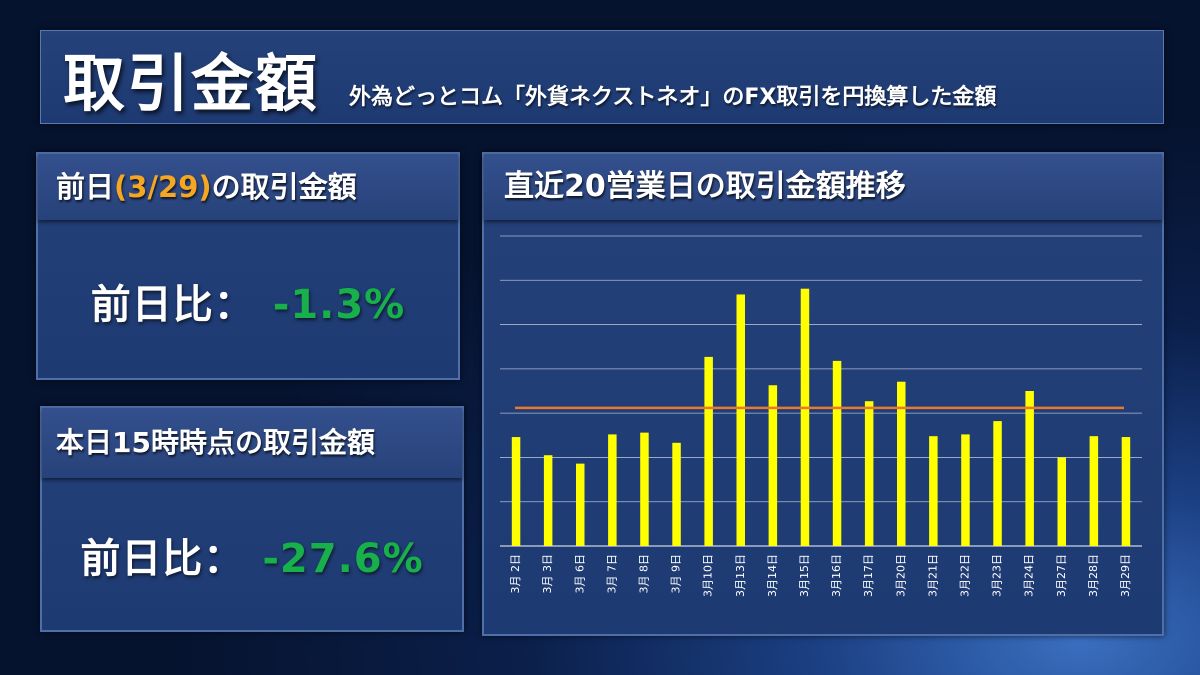 This screenshot has height=675, width=1200. Describe the element at coordinates (708, 575) in the screenshot. I see `x-tick-label: 3月10日` at that location.